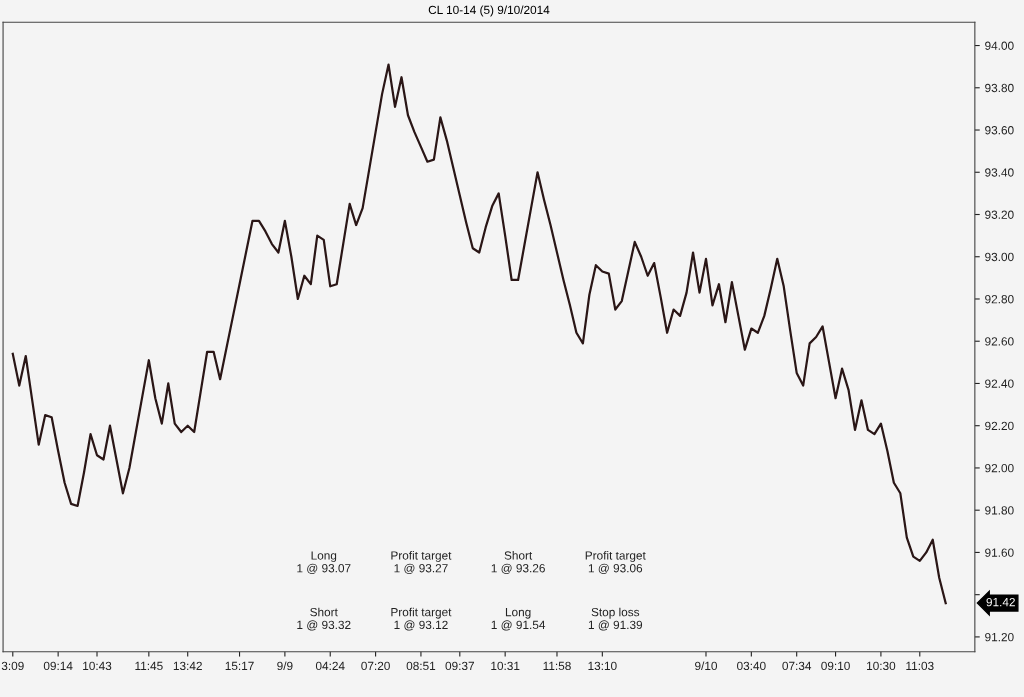  Describe the element at coordinates (881, 666) in the screenshot. I see `x-tick-label: 10:30` at that location.